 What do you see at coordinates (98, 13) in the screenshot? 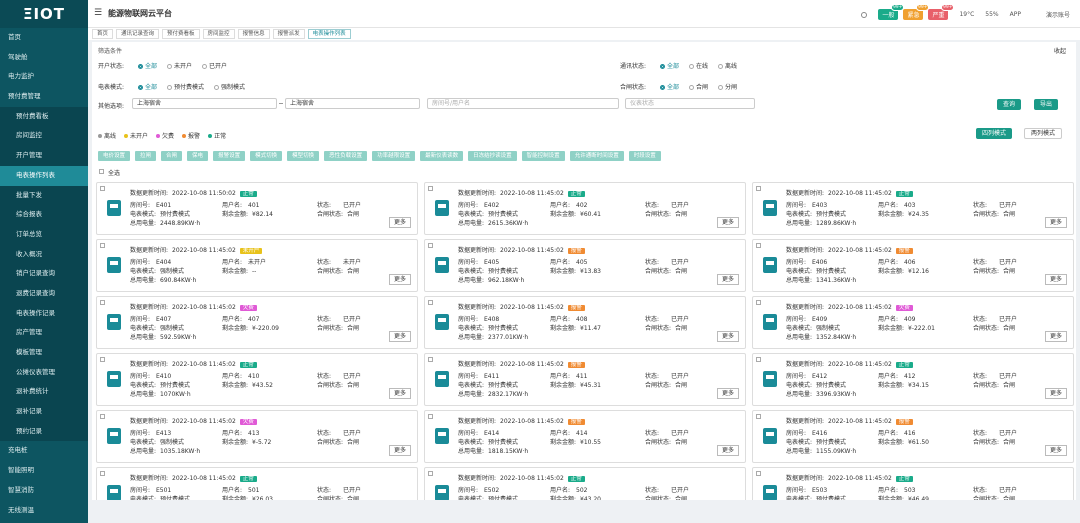
I see `menu-icon: ☰` at bounding box center [98, 13].